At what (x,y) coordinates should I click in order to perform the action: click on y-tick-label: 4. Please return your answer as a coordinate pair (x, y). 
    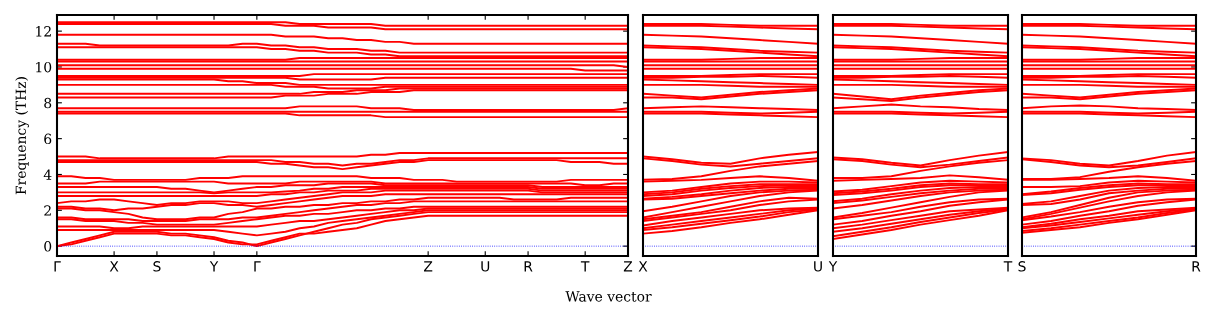
    Looking at the image, I should click on (47, 174).